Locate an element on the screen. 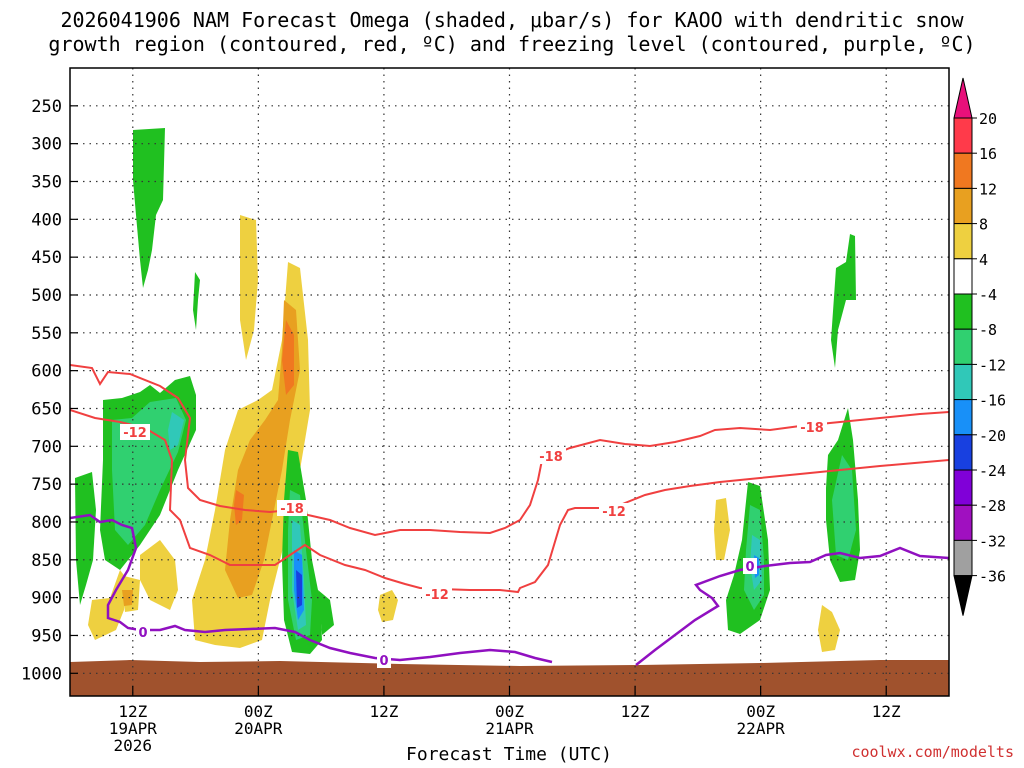 The image size is (1024, 768). x-tick-label-5-0: 00Z is located at coordinates (760, 711).